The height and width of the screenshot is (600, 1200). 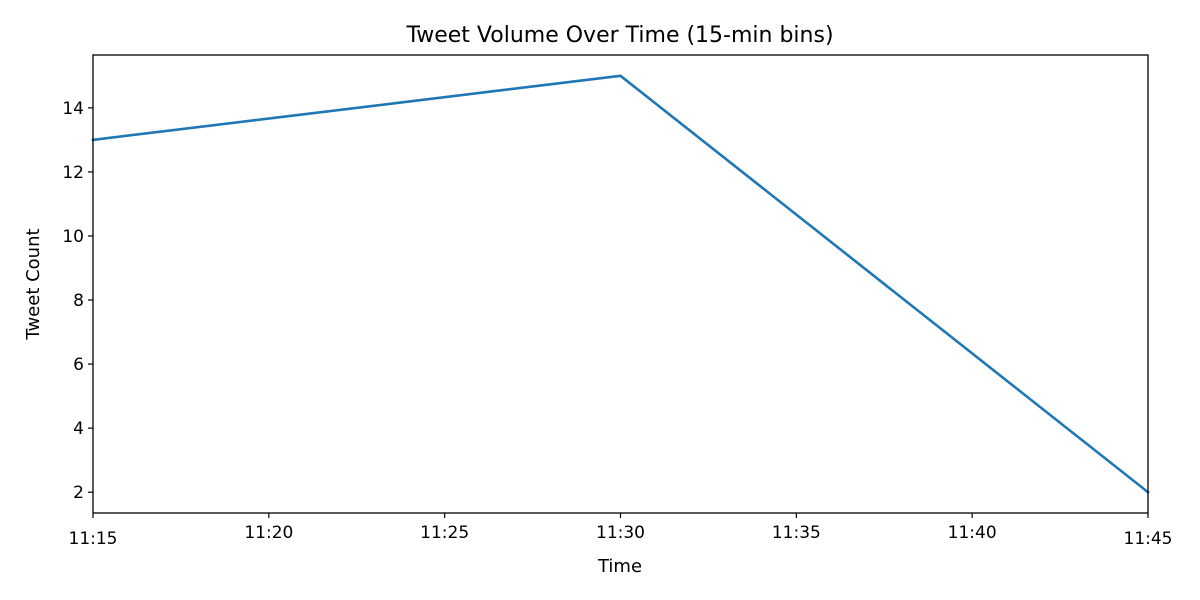 I want to click on y-tick-label: 6, so click(x=78, y=365).